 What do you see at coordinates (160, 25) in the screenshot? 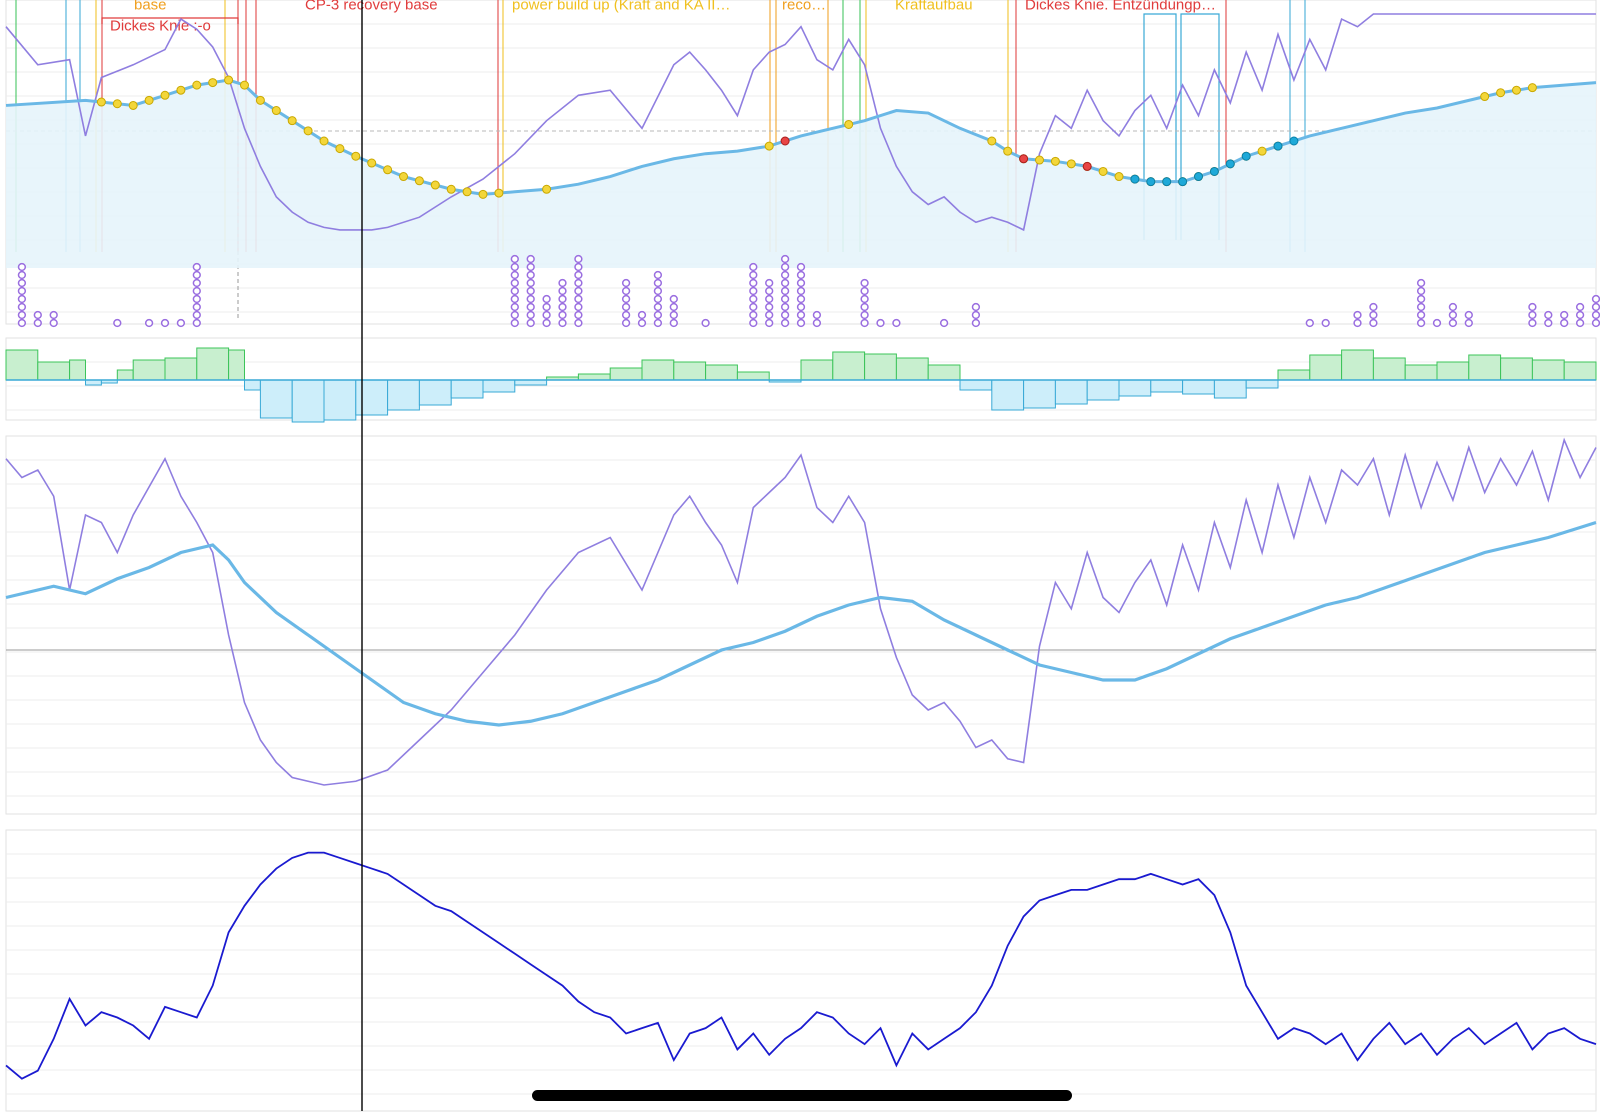
I see `annotation-label: Dickes Knie :-o` at bounding box center [160, 25].